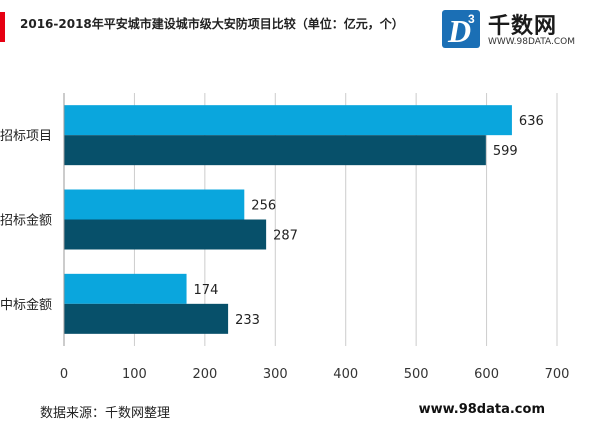  I want to click on data-label-0-0: 636, so click(531, 121).